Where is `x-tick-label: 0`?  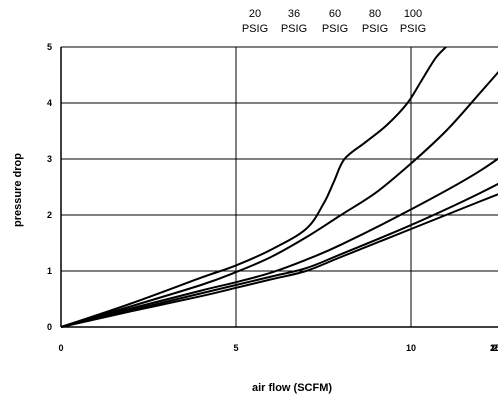
x-tick-label: 0 is located at coordinates (60, 348).